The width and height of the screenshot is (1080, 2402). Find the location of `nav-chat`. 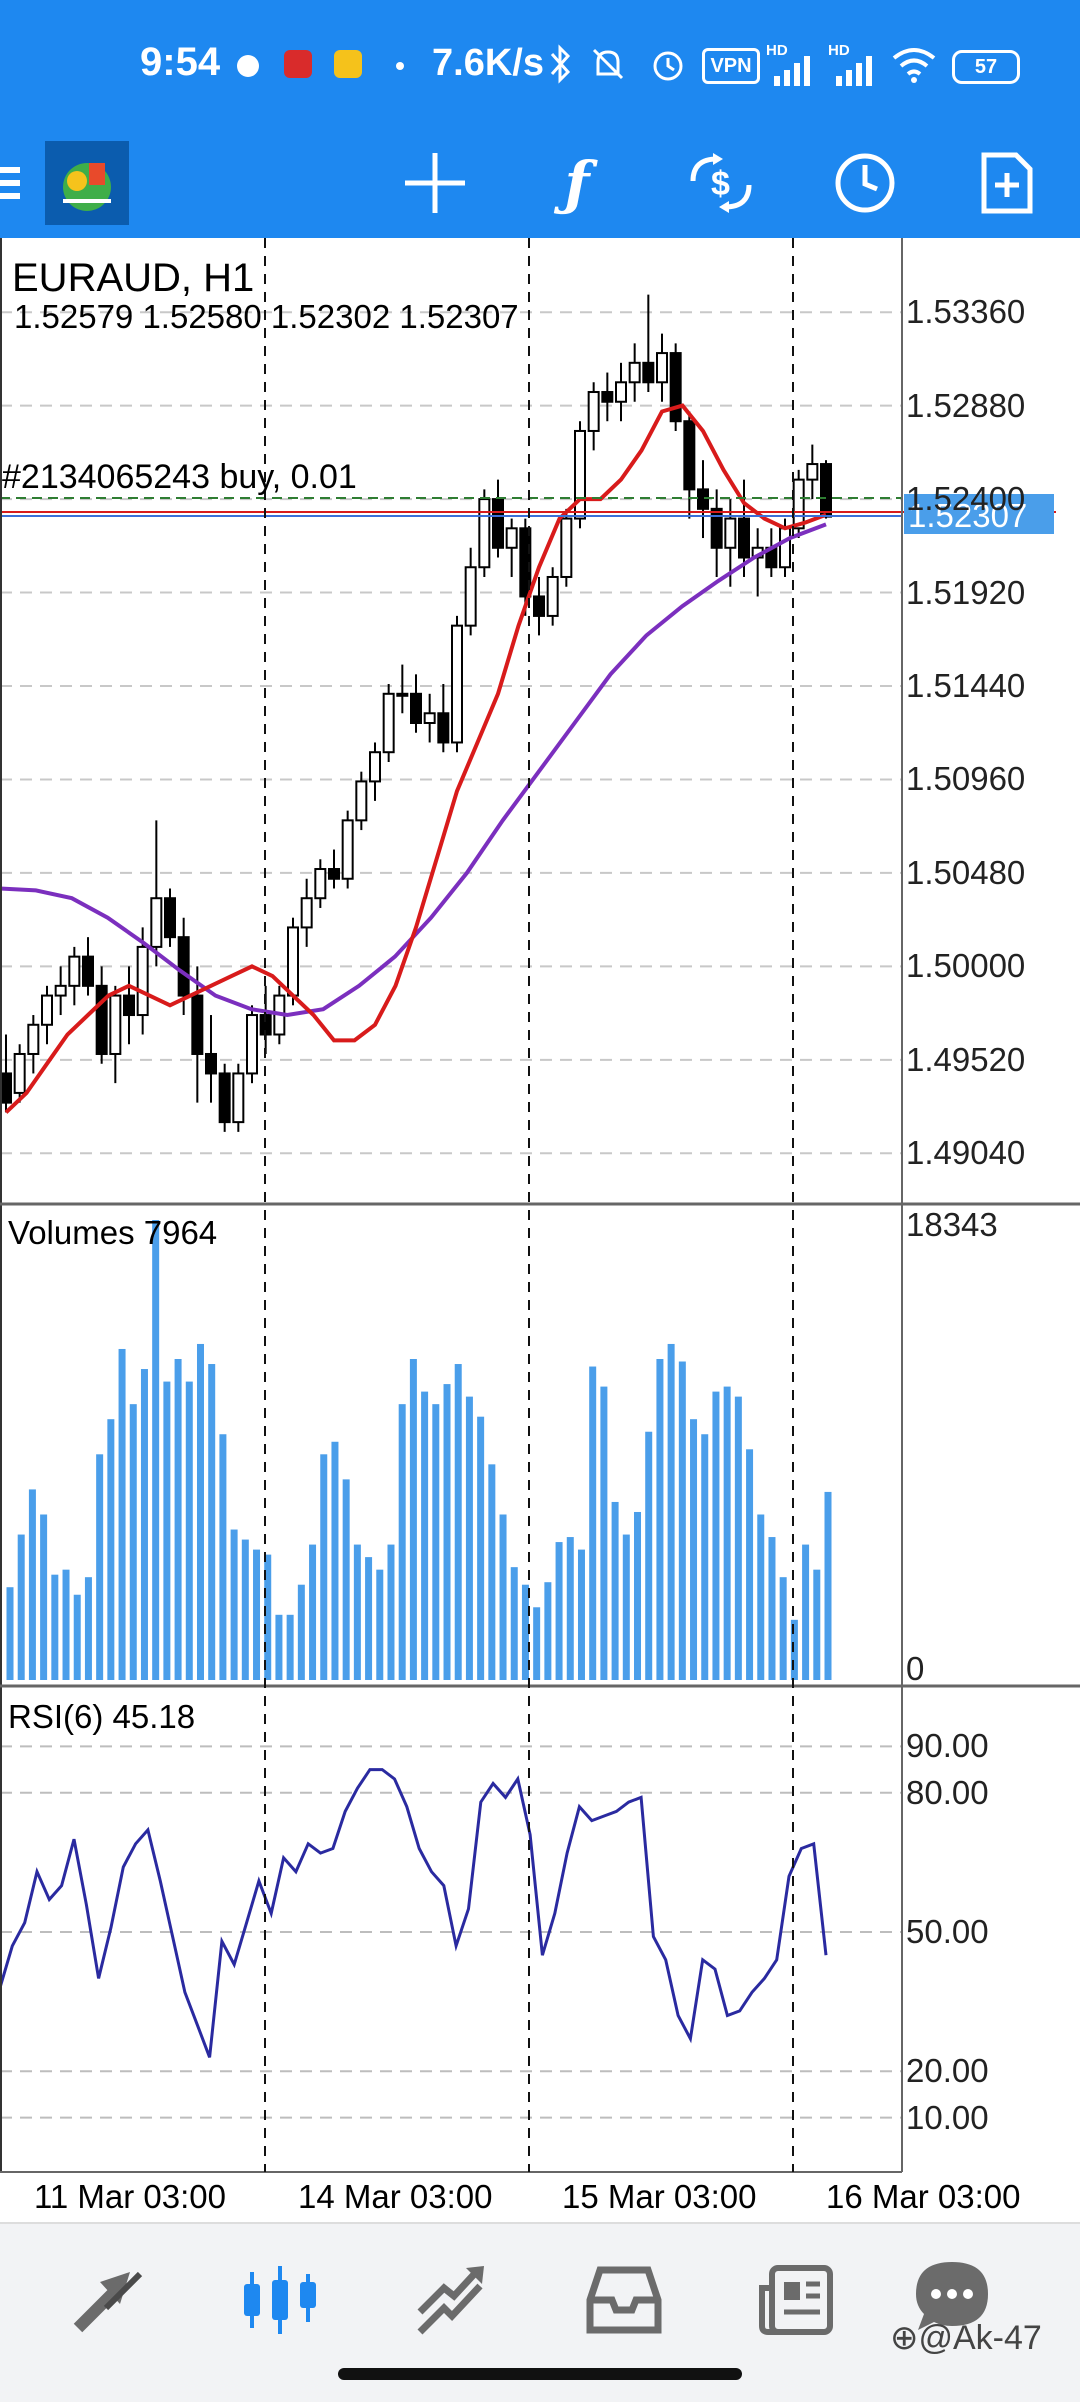

nav-chat is located at coordinates (952, 2296).